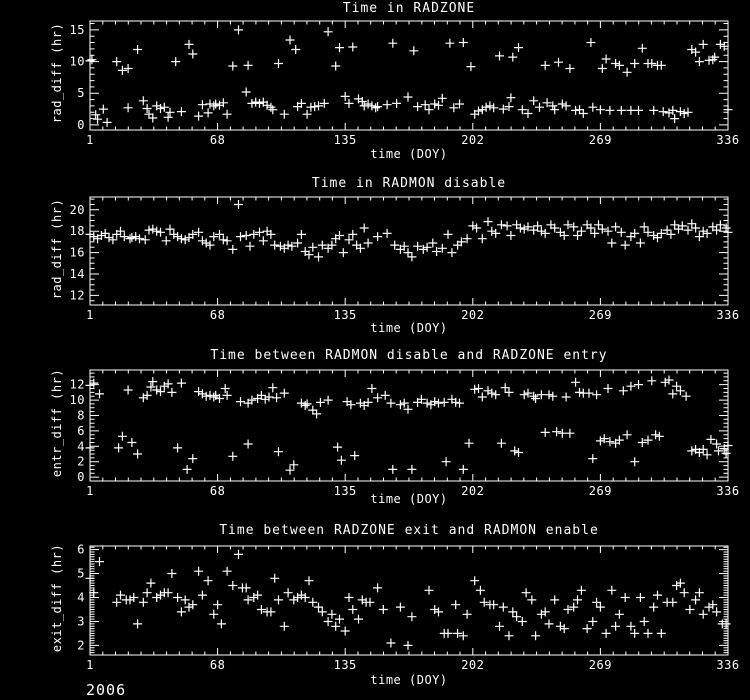 The width and height of the screenshot is (750, 700). What do you see at coordinates (77, 231) in the screenshot?
I see `y-tick-label: 18` at bounding box center [77, 231].